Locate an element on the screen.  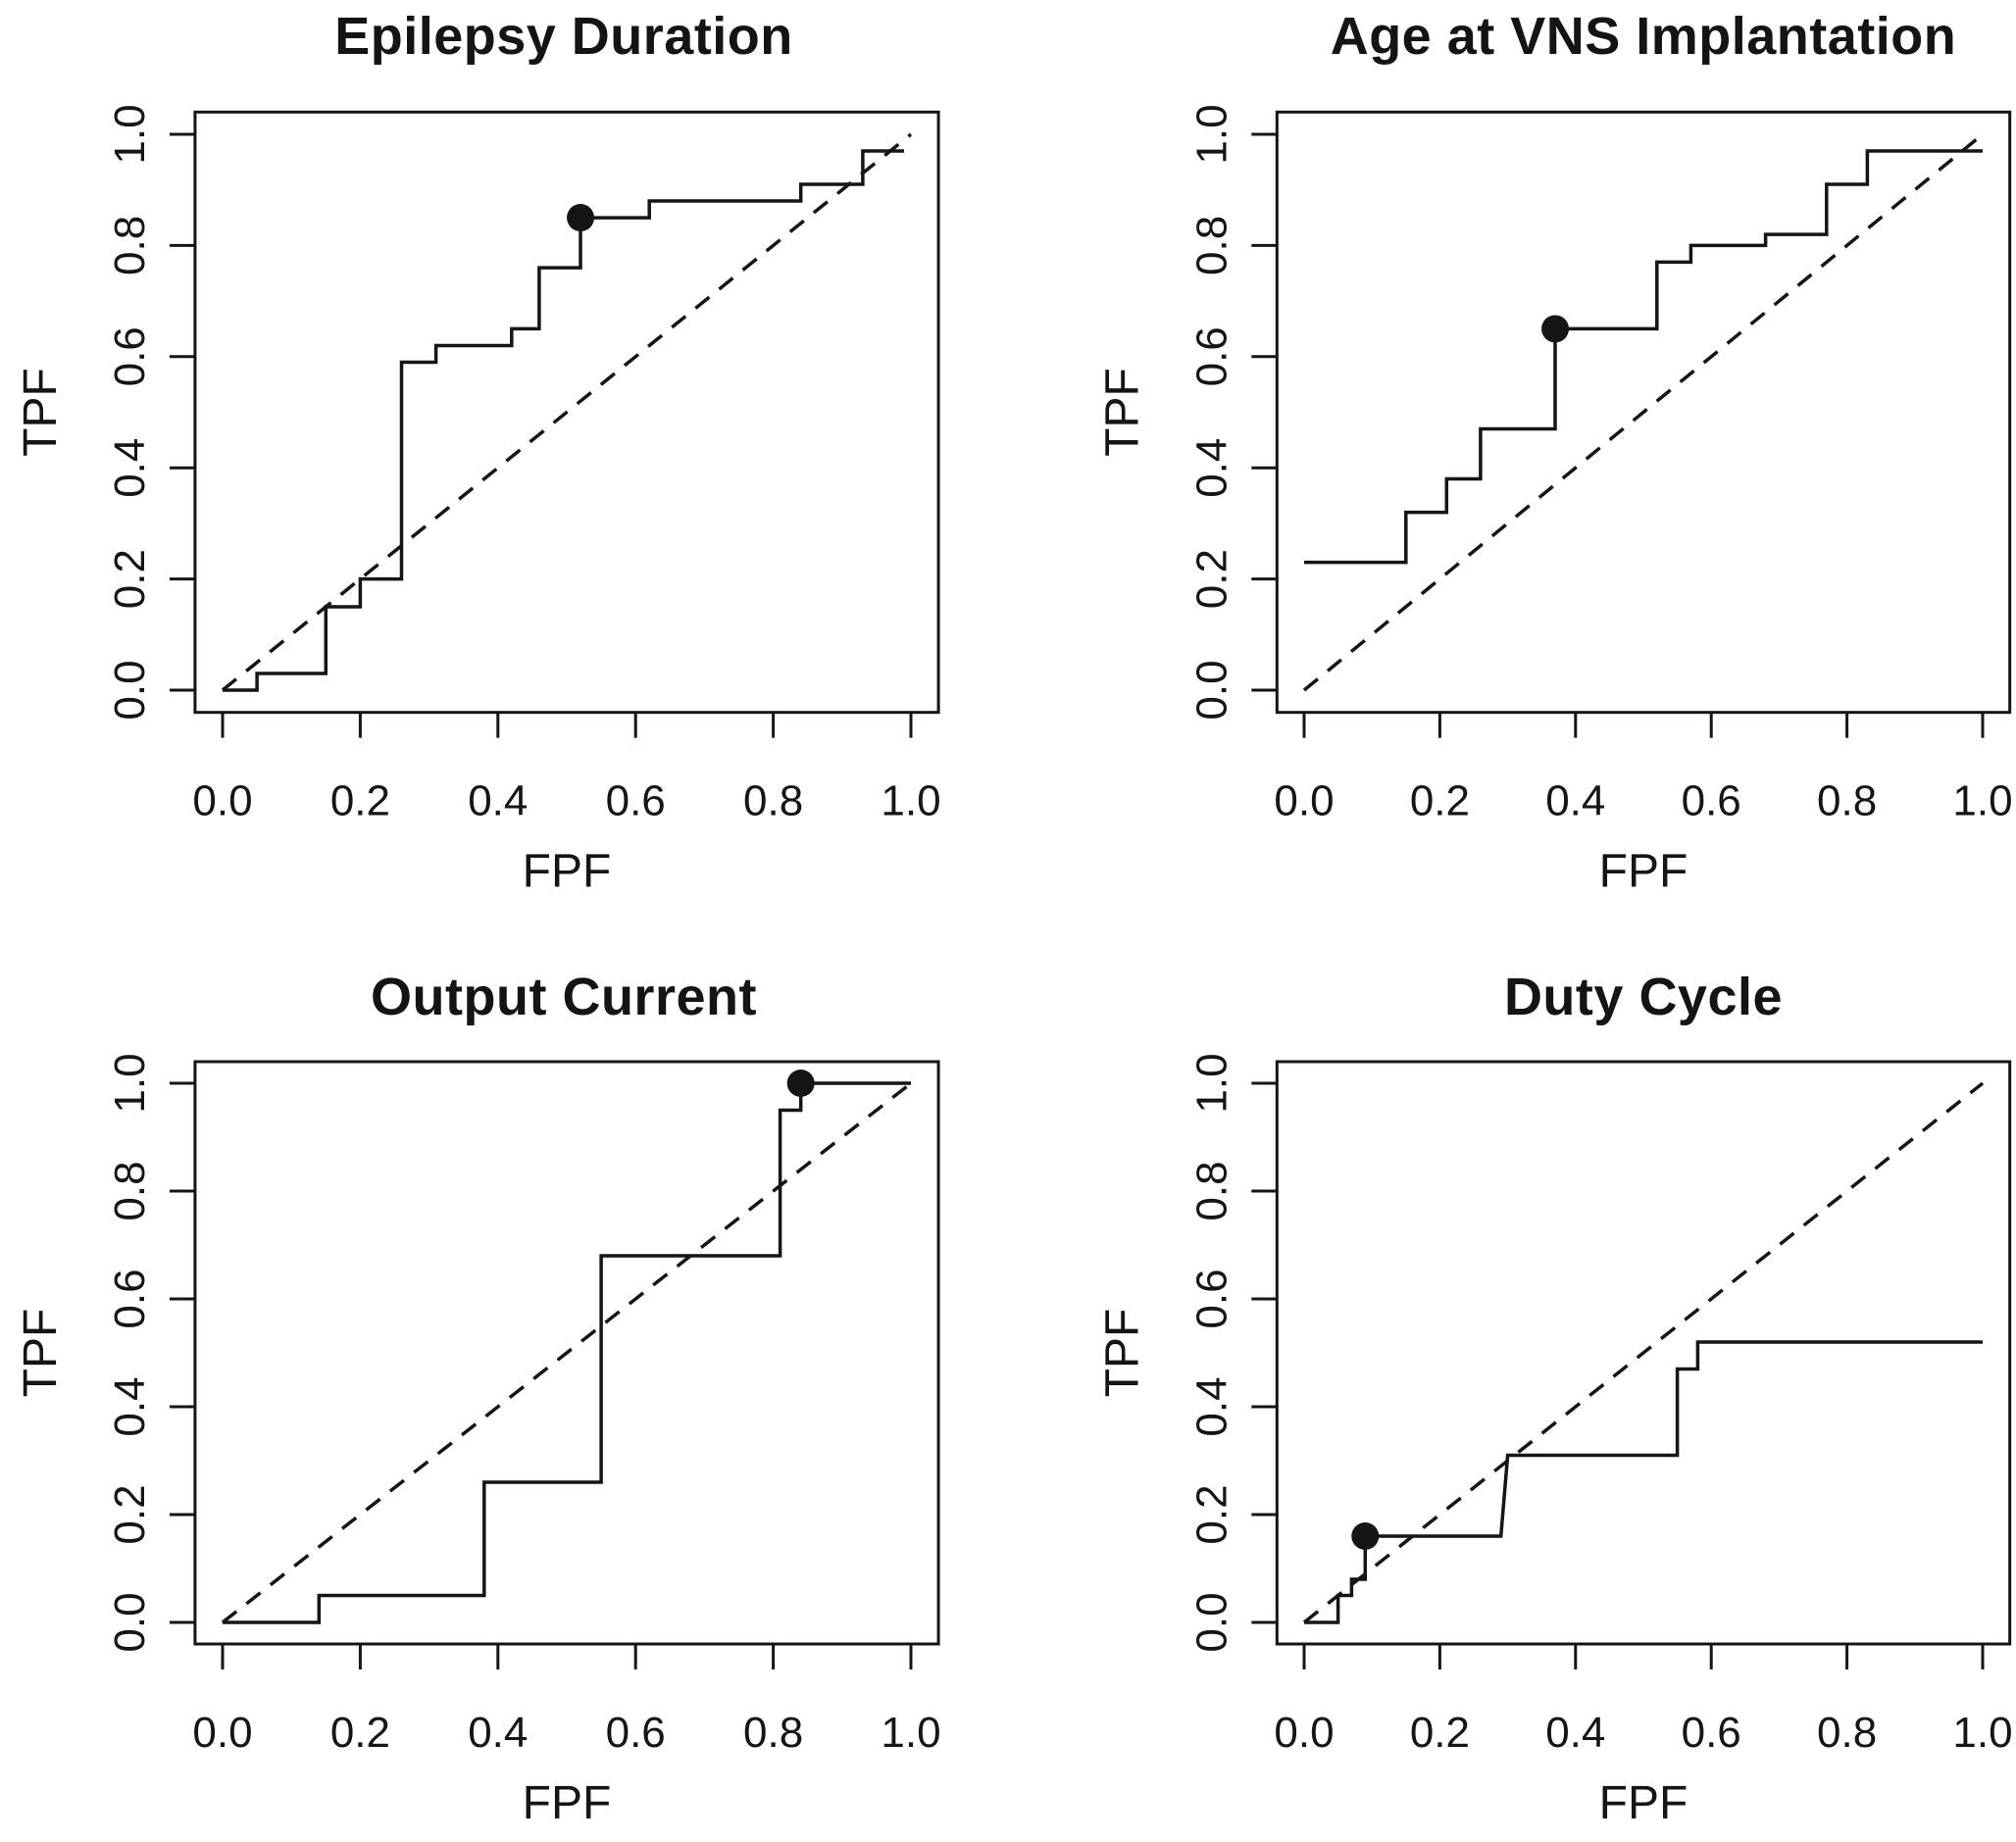
chart-title: Duty Cycle is located at coordinates (1643, 997).